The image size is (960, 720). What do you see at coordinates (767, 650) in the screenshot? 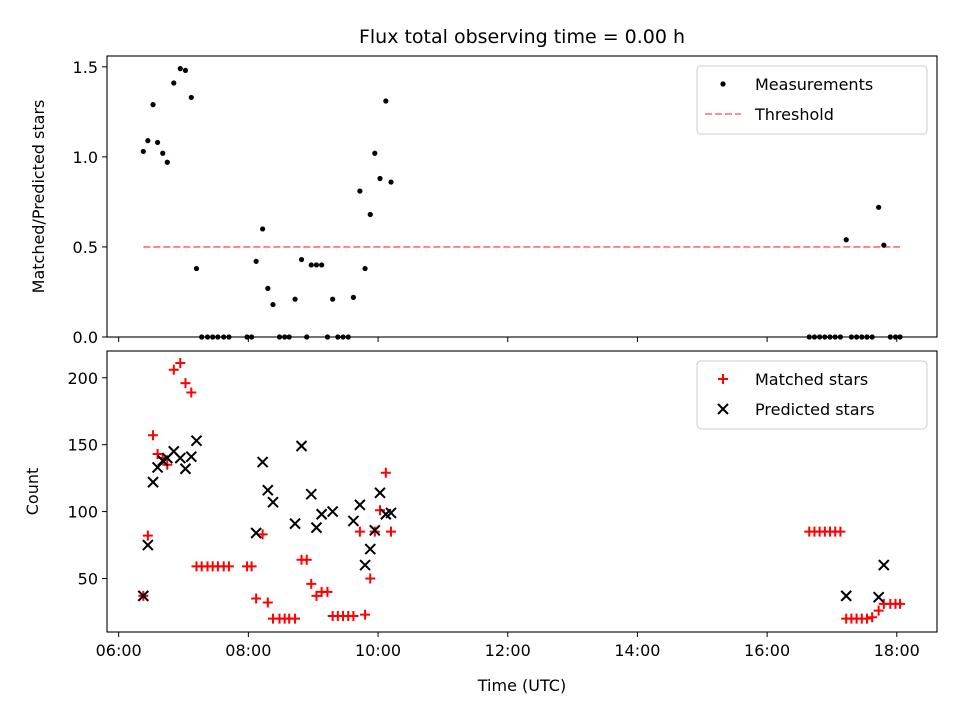
I see `x-tick-label: 16:00` at bounding box center [767, 650].